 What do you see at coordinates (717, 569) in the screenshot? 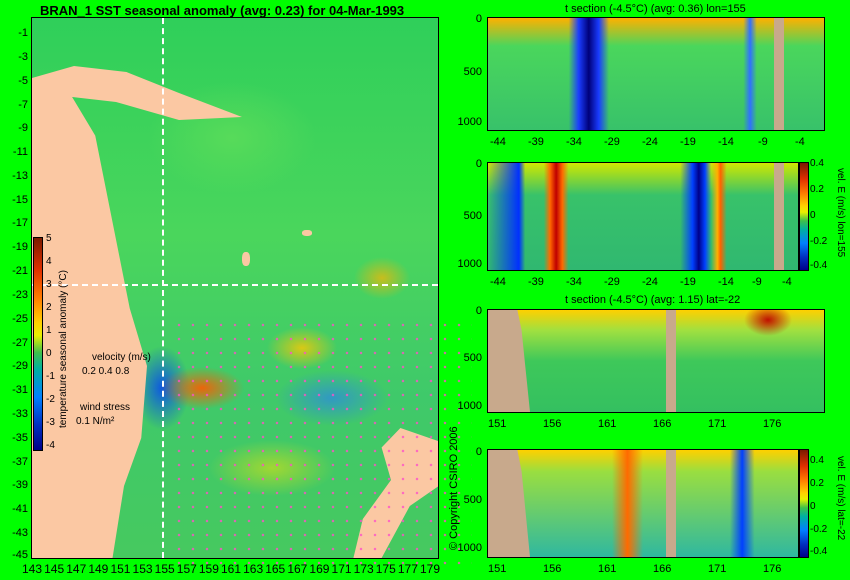
I see `section-4-x-tick: 171` at bounding box center [717, 569].